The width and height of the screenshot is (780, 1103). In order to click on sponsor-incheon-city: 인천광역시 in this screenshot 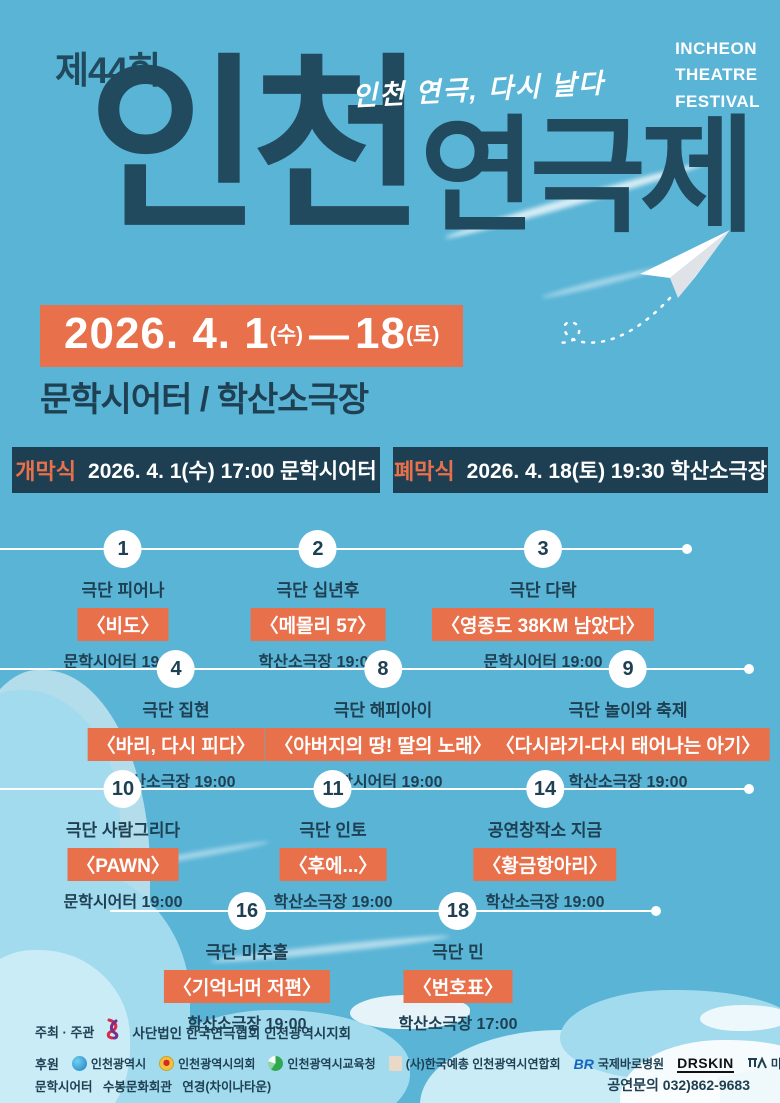, I will do `click(108, 1063)`.